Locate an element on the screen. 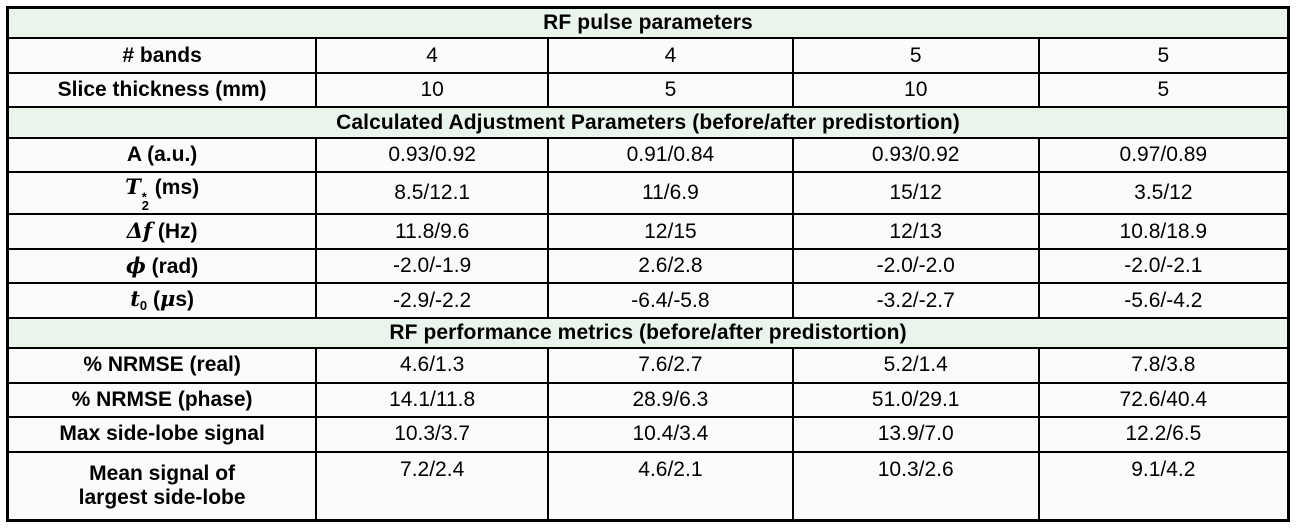 Image resolution: width=1296 pixels, height=530 pixels. value-cell: 8.5/12.1 is located at coordinates (432, 193).